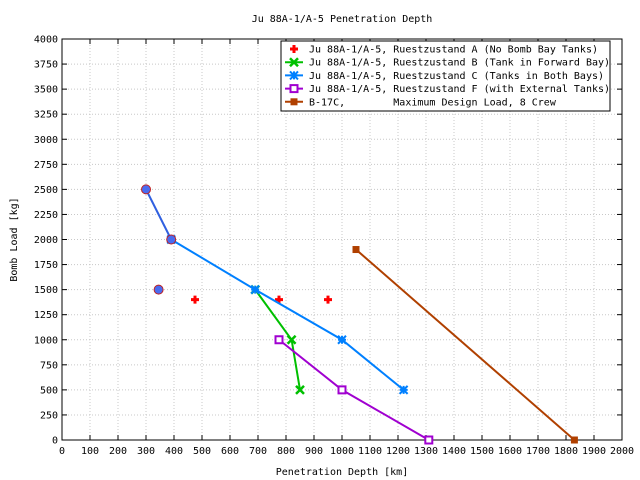  I want to click on legend-item: B-17C, Maximum Design Load, 8 Crew, so click(421, 102).